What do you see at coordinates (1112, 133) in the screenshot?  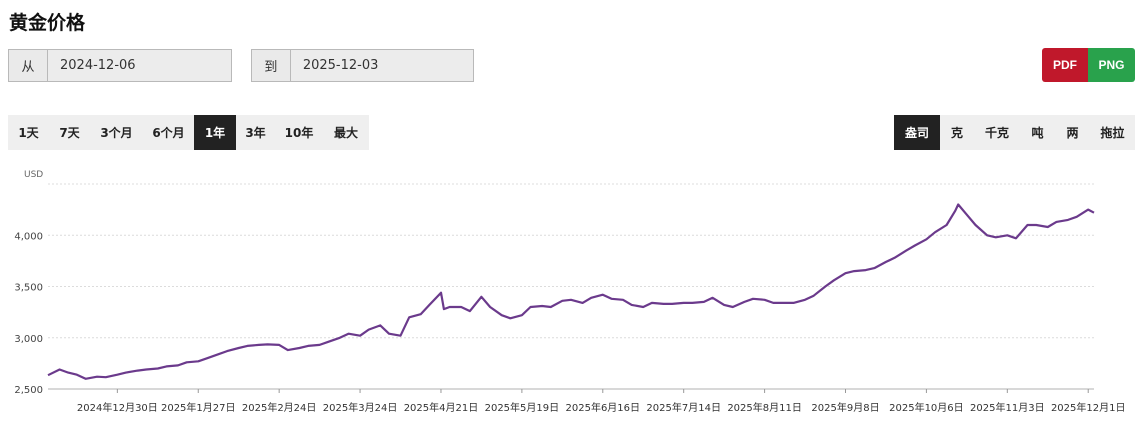 I see `unit-tab-tola: 拖拉` at bounding box center [1112, 133].